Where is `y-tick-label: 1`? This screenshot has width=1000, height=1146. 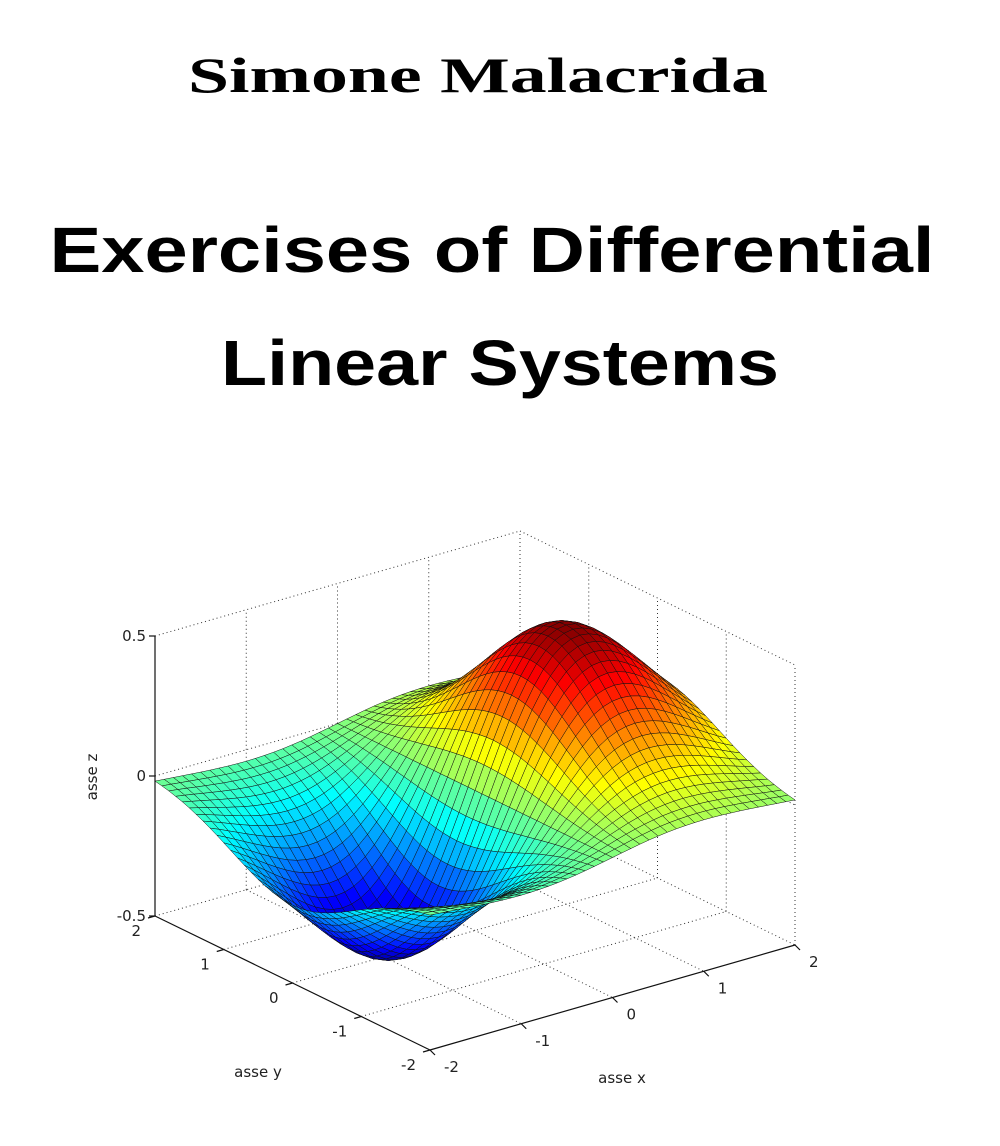 y-tick-label: 1 is located at coordinates (205, 965).